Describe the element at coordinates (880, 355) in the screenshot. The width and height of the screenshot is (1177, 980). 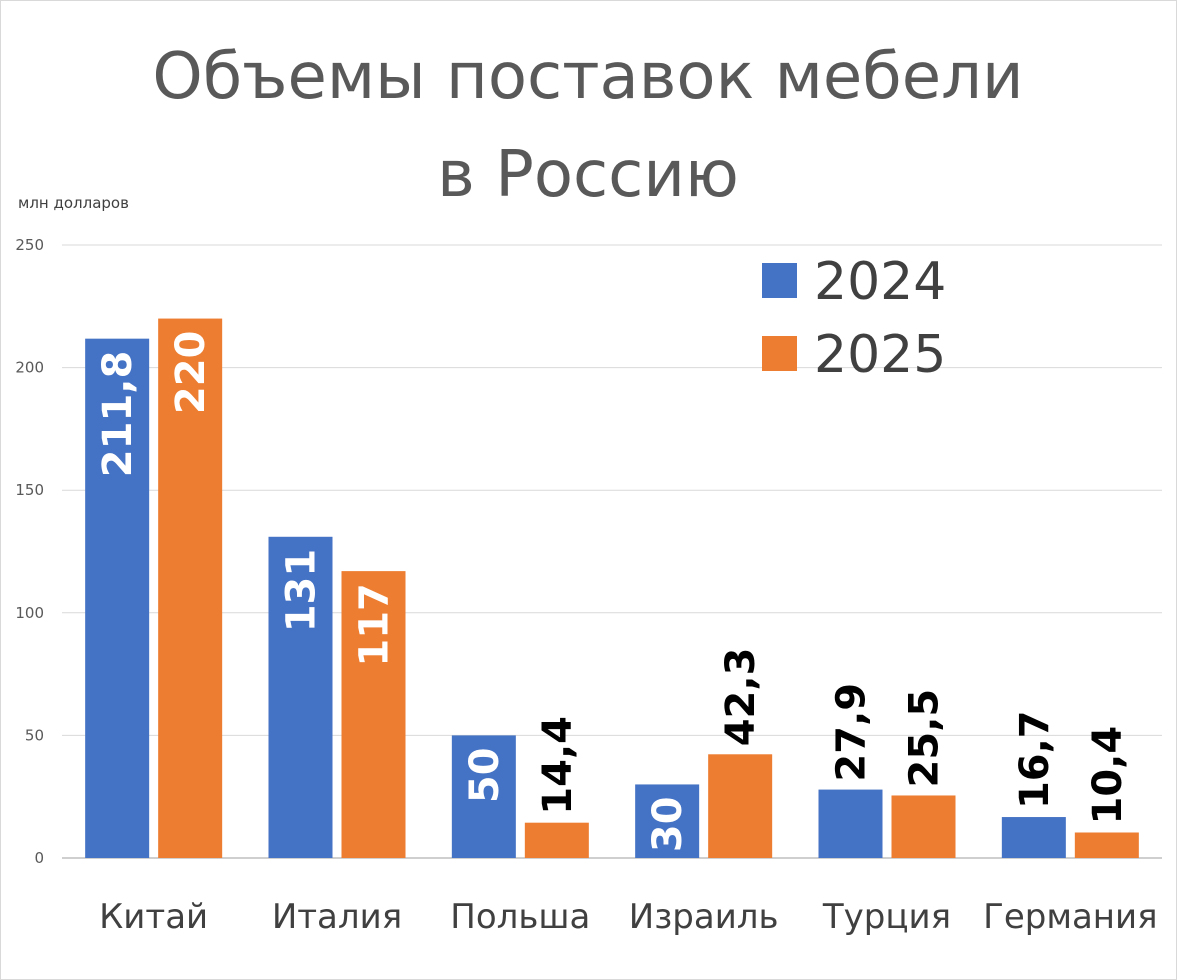
I see `legend-label: 2025` at that location.